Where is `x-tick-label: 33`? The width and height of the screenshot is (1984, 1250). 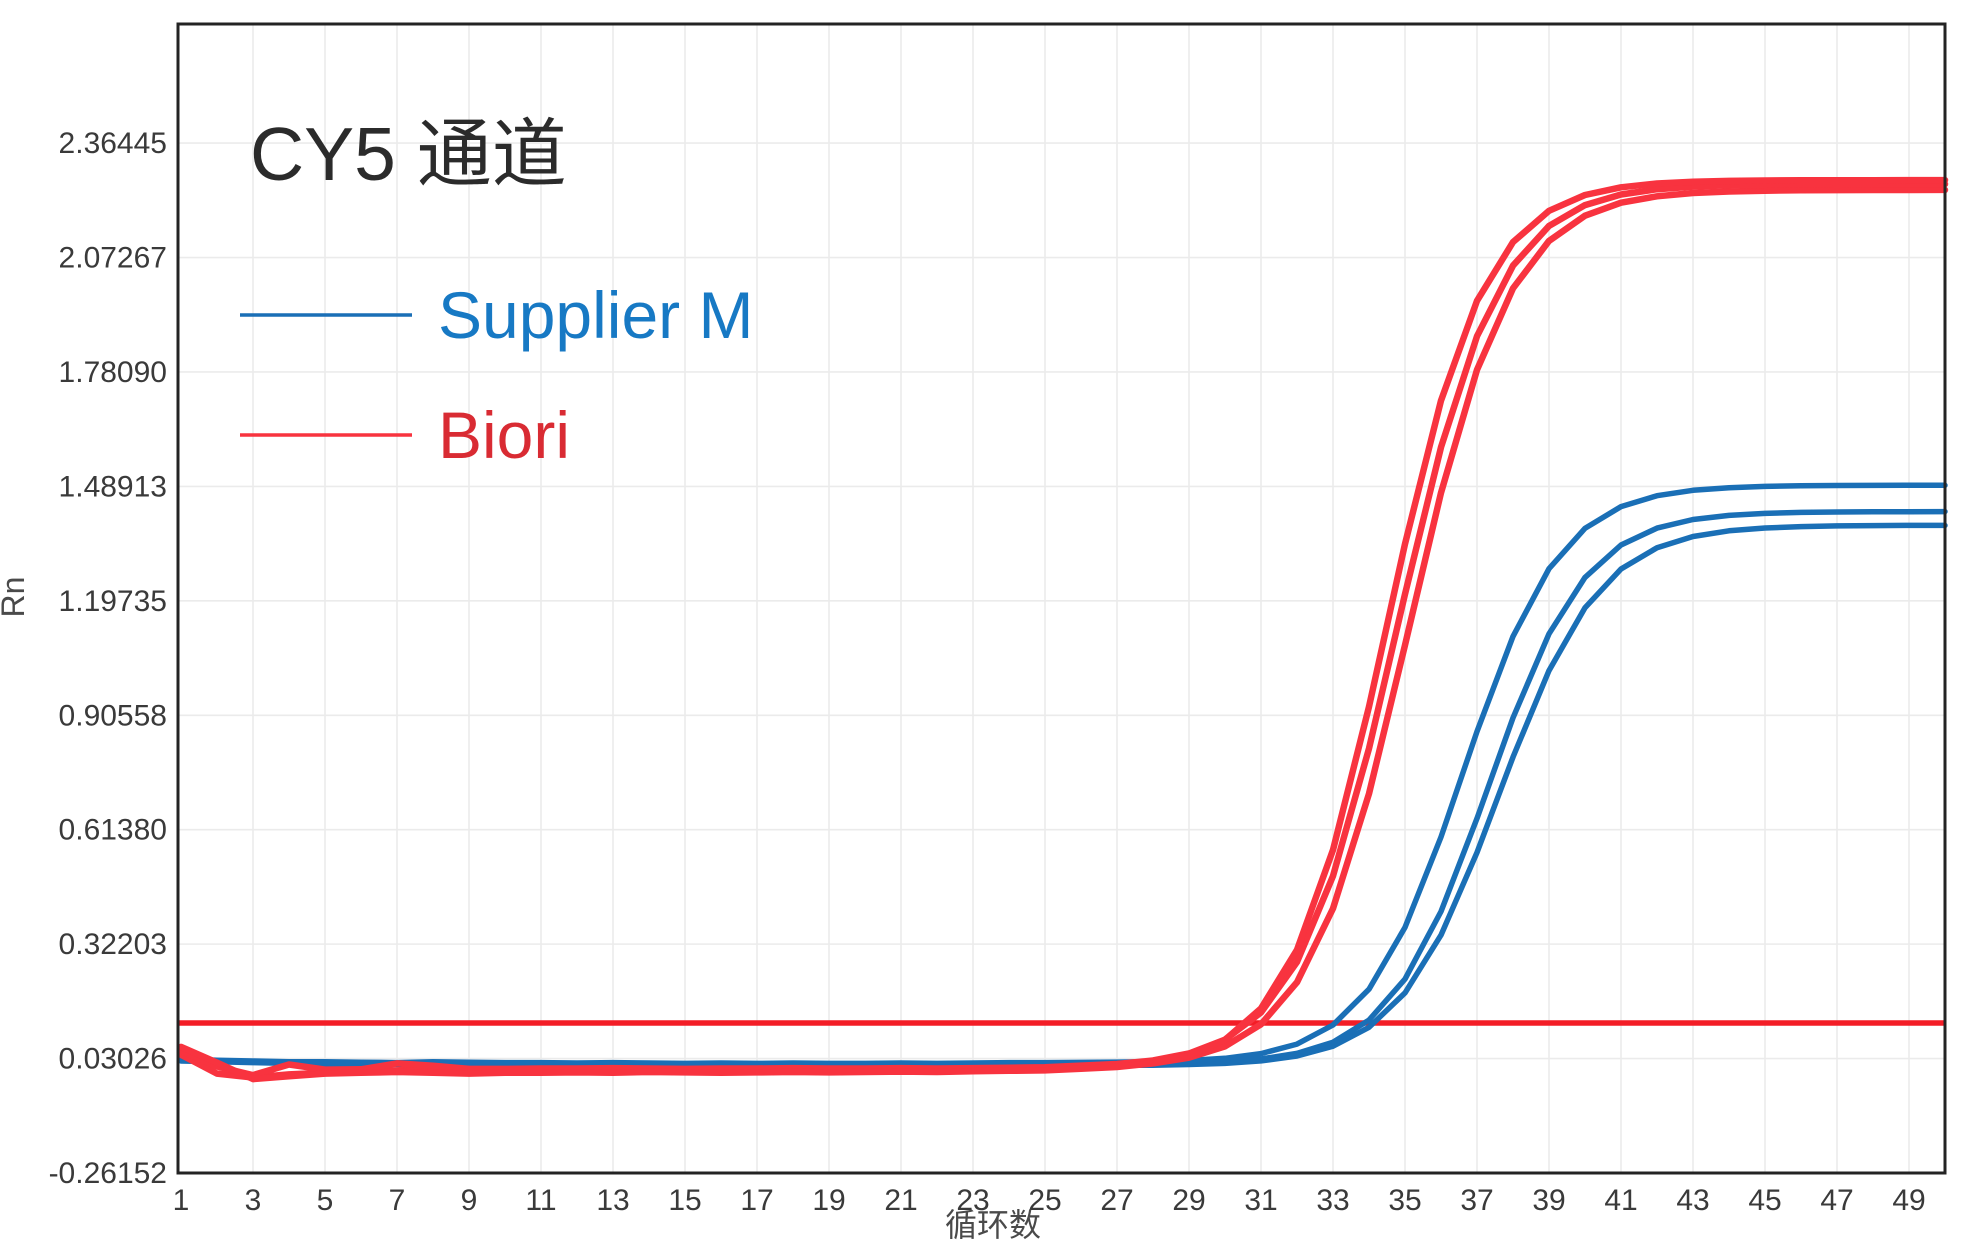
x-tick-label: 33 is located at coordinates (1332, 1200).